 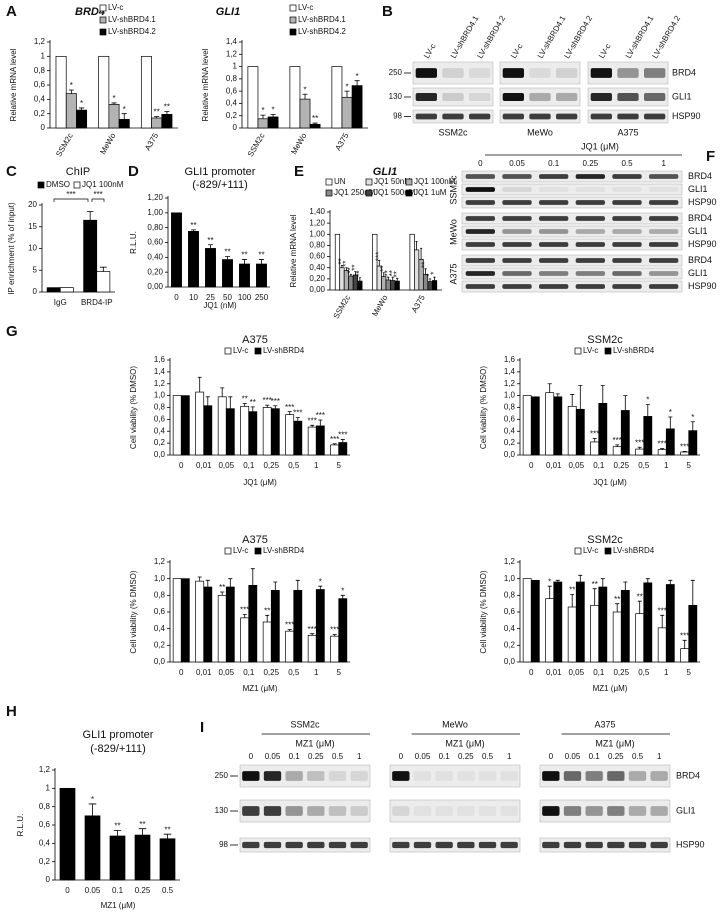 I want to click on x-tick-label: 1, so click(x=666, y=672).